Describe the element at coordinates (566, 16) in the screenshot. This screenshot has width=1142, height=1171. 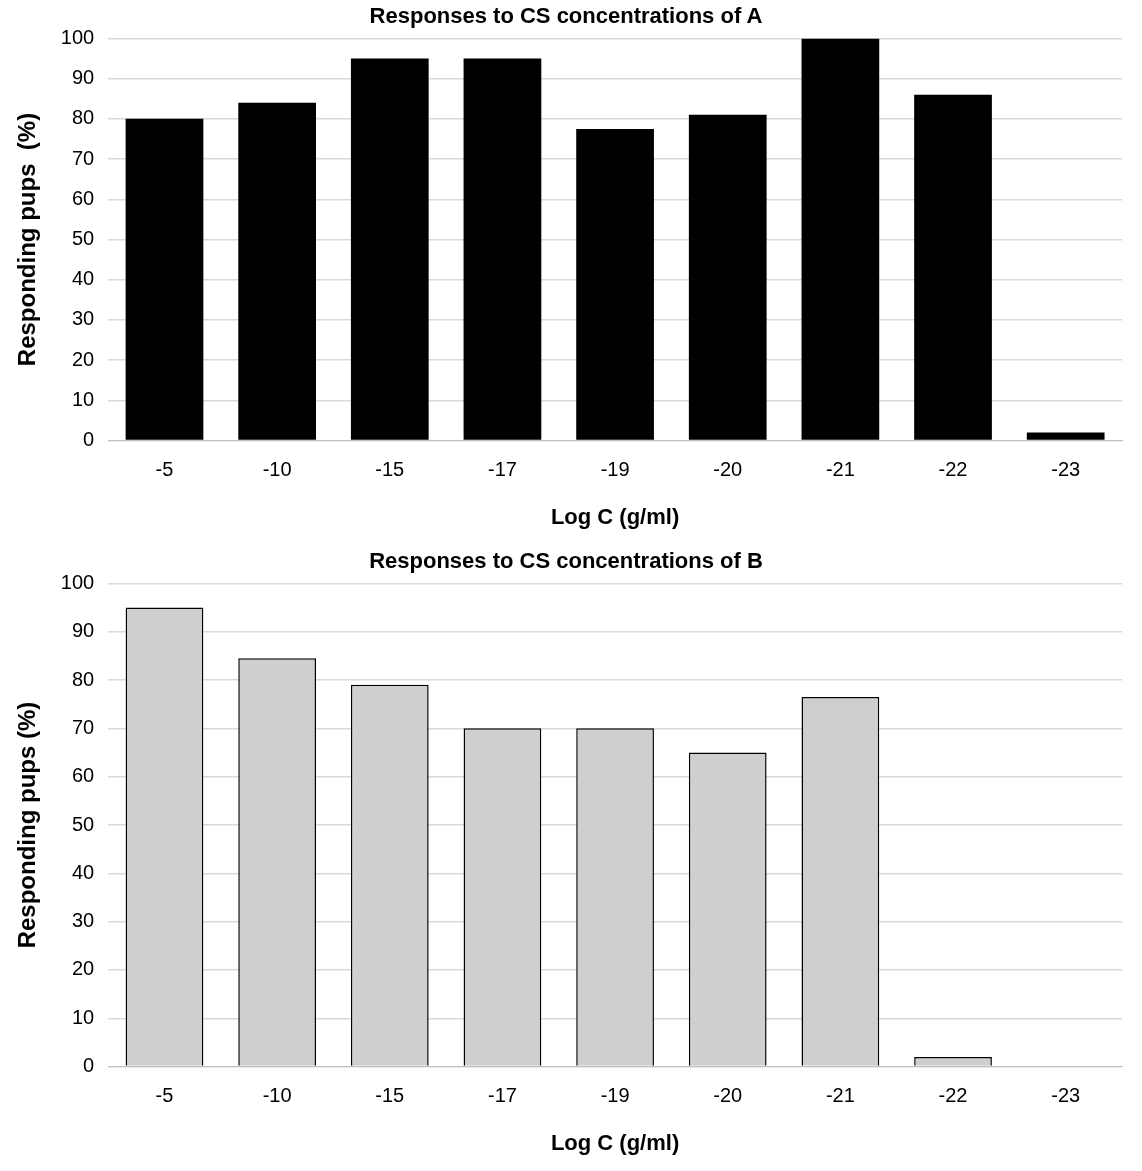
I see `chart-title: Responses to CS concentrations of A` at that location.